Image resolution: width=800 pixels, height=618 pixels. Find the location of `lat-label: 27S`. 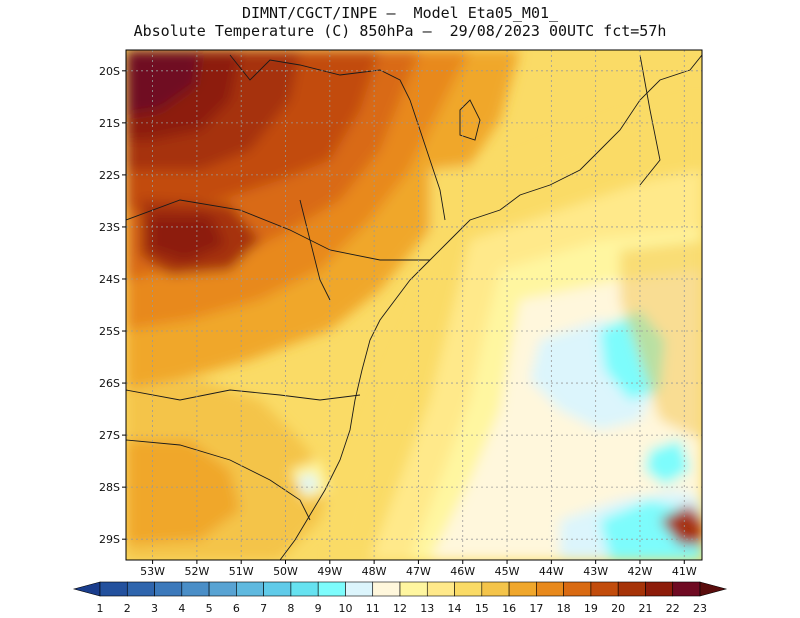

lat-label: 27S is located at coordinates (109, 435).